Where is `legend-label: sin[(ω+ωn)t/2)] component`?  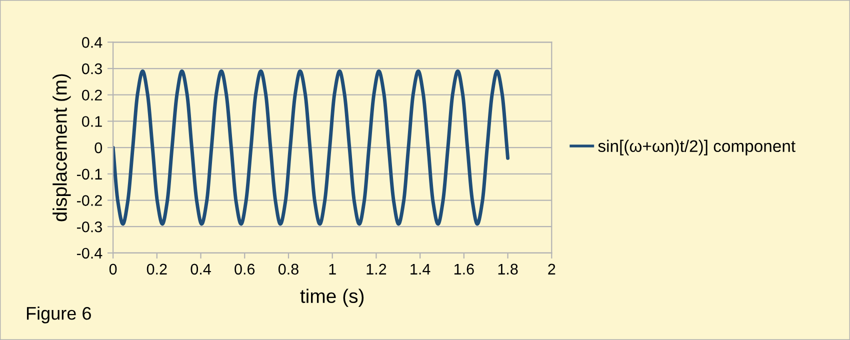
legend-label: sin[(ω+ωn)t/2)] component is located at coordinates (697, 148).